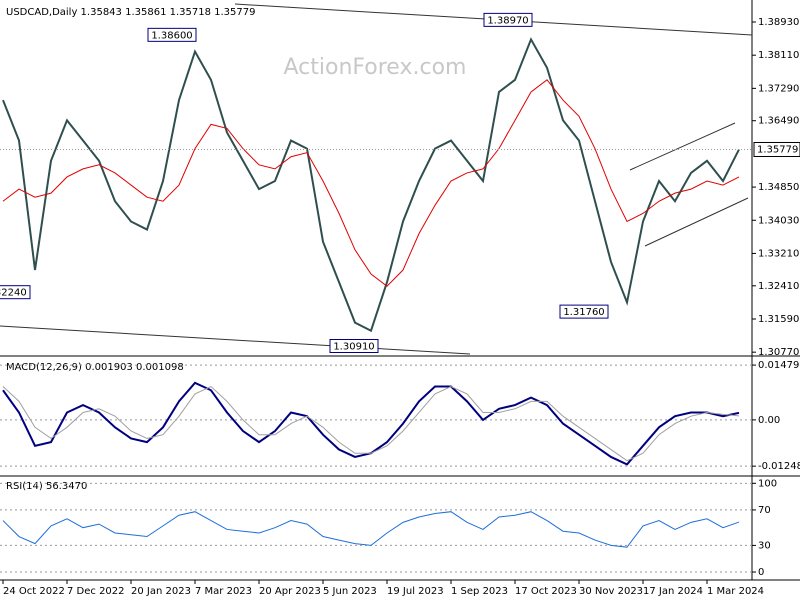 This screenshot has height=600, width=800. I want to click on x-tick-label: 30 Nov 2023, so click(611, 591).